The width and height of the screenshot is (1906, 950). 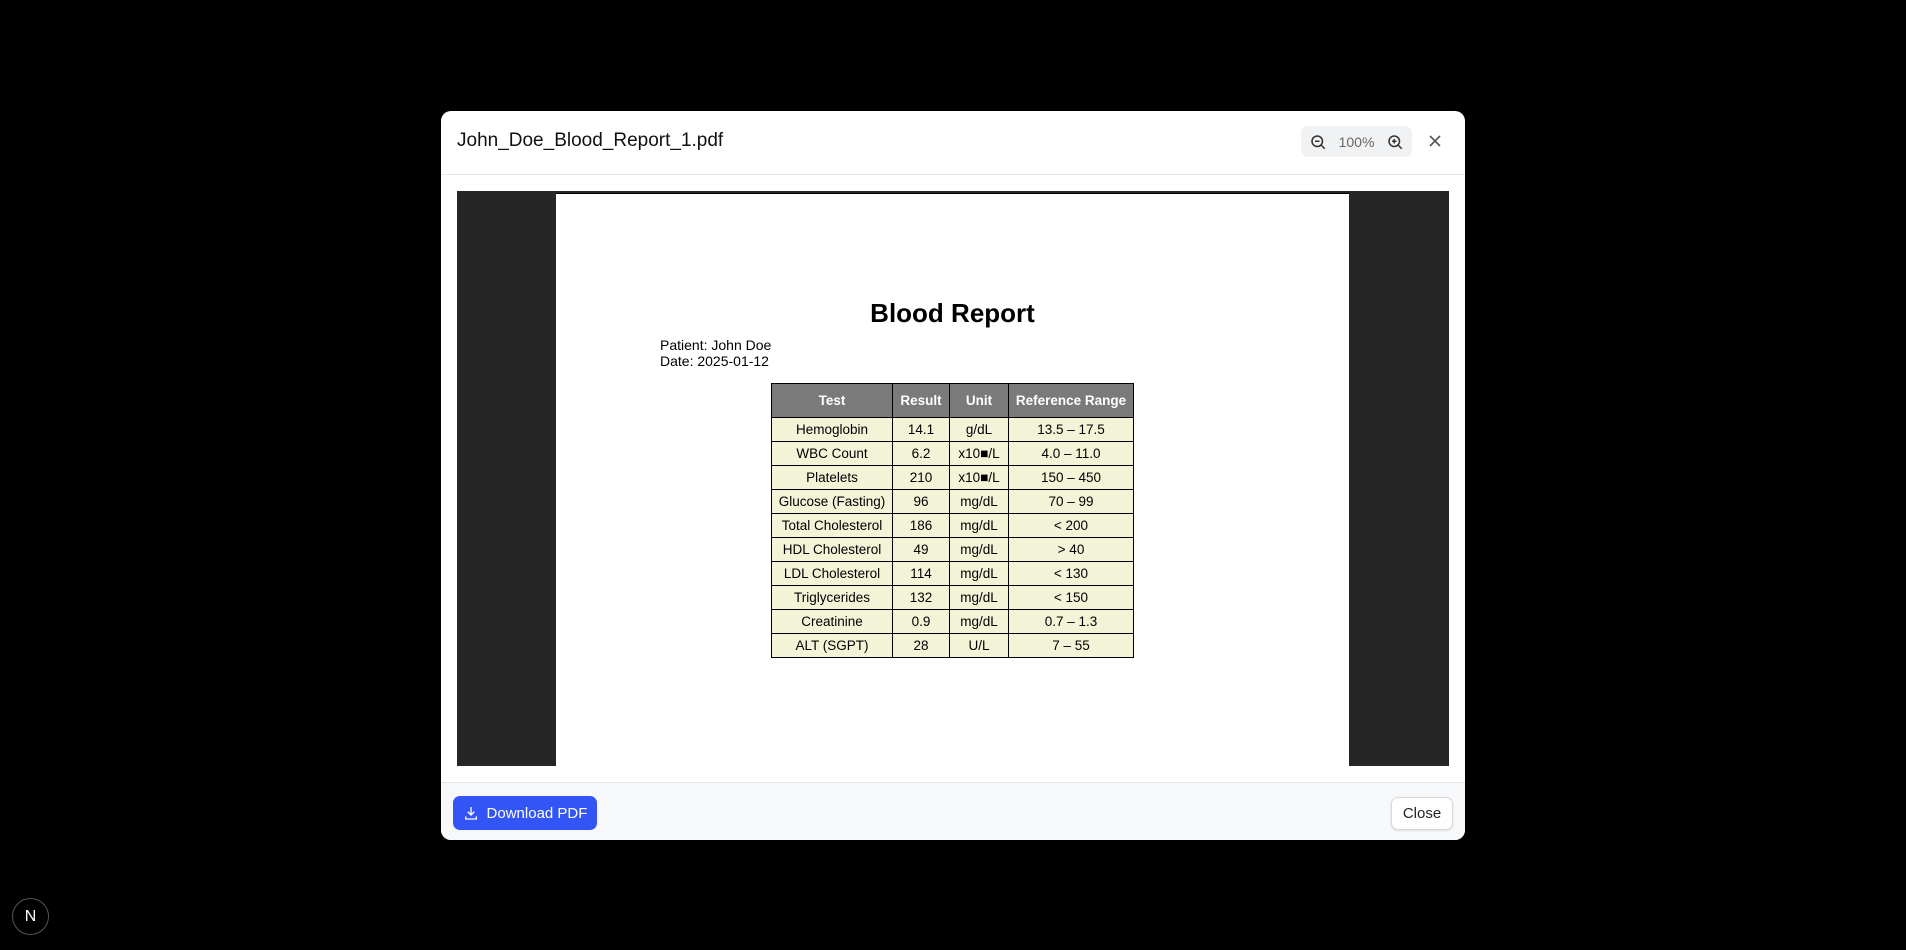 What do you see at coordinates (1071, 453) in the screenshot?
I see `table-cell: 4.0 – 11.0` at bounding box center [1071, 453].